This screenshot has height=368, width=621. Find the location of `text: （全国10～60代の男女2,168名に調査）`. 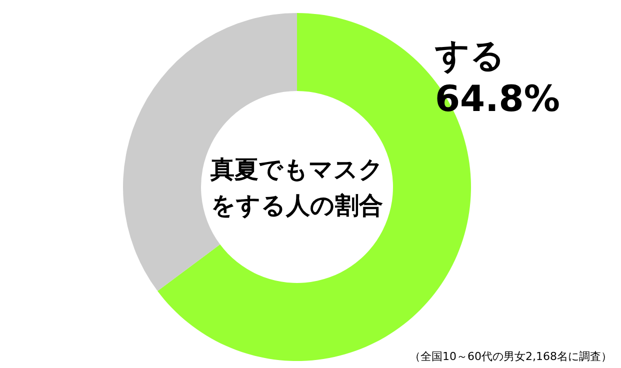

text: （全国10～60代の男女2,168名に調査） is located at coordinates (511, 356).